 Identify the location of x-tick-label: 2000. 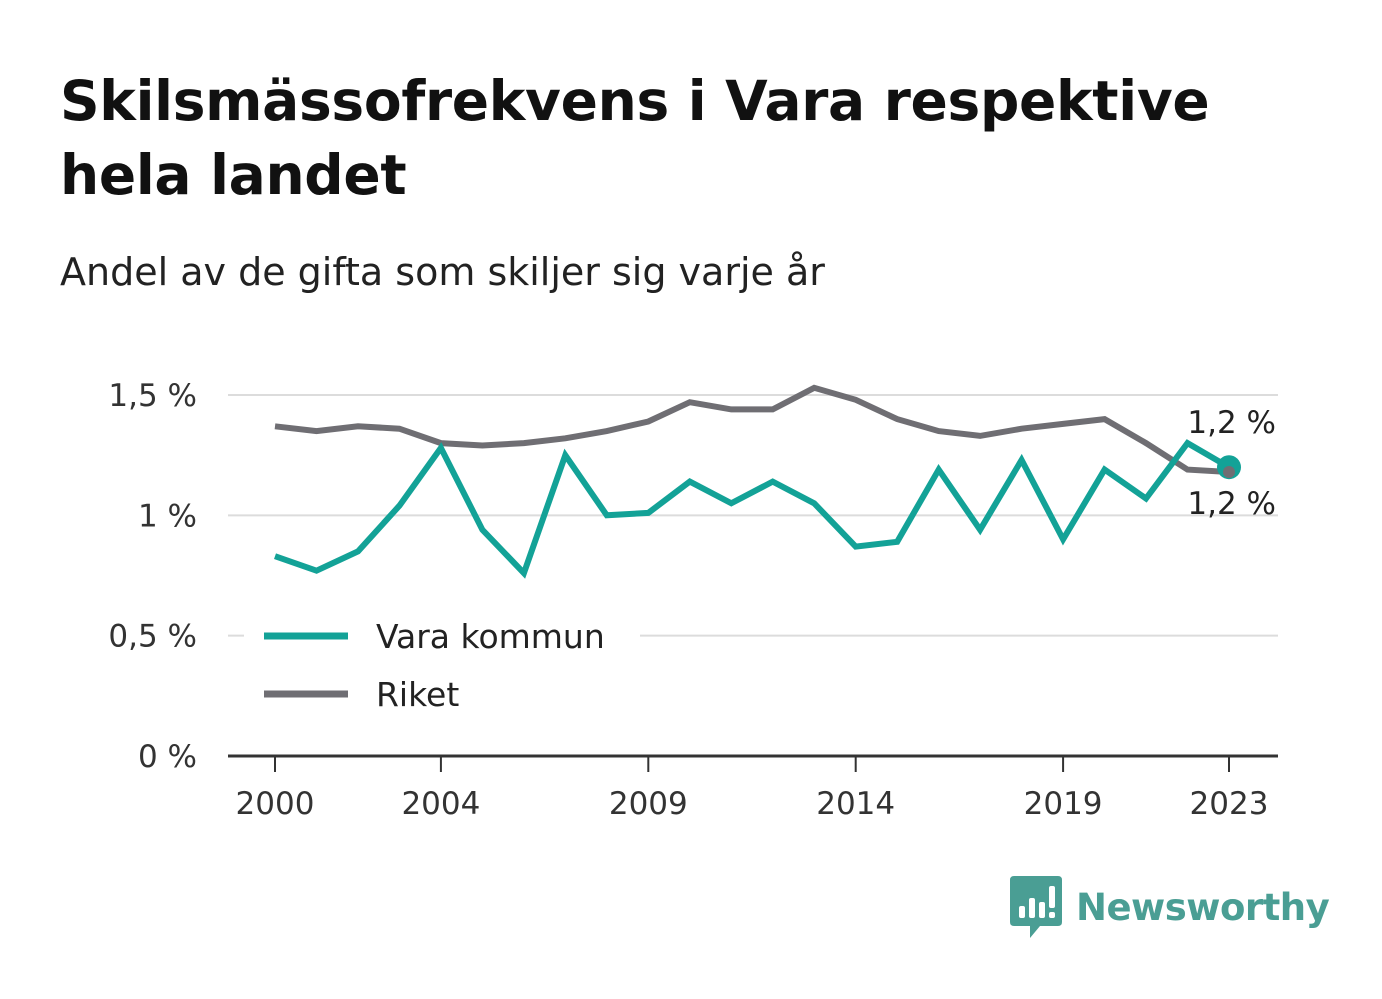
(275, 804).